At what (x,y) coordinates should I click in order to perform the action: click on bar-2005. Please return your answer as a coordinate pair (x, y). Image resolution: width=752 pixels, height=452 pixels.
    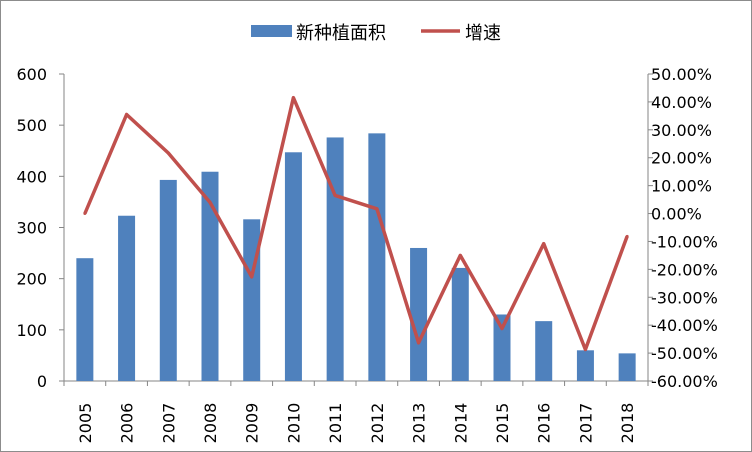
    Looking at the image, I should click on (85, 319).